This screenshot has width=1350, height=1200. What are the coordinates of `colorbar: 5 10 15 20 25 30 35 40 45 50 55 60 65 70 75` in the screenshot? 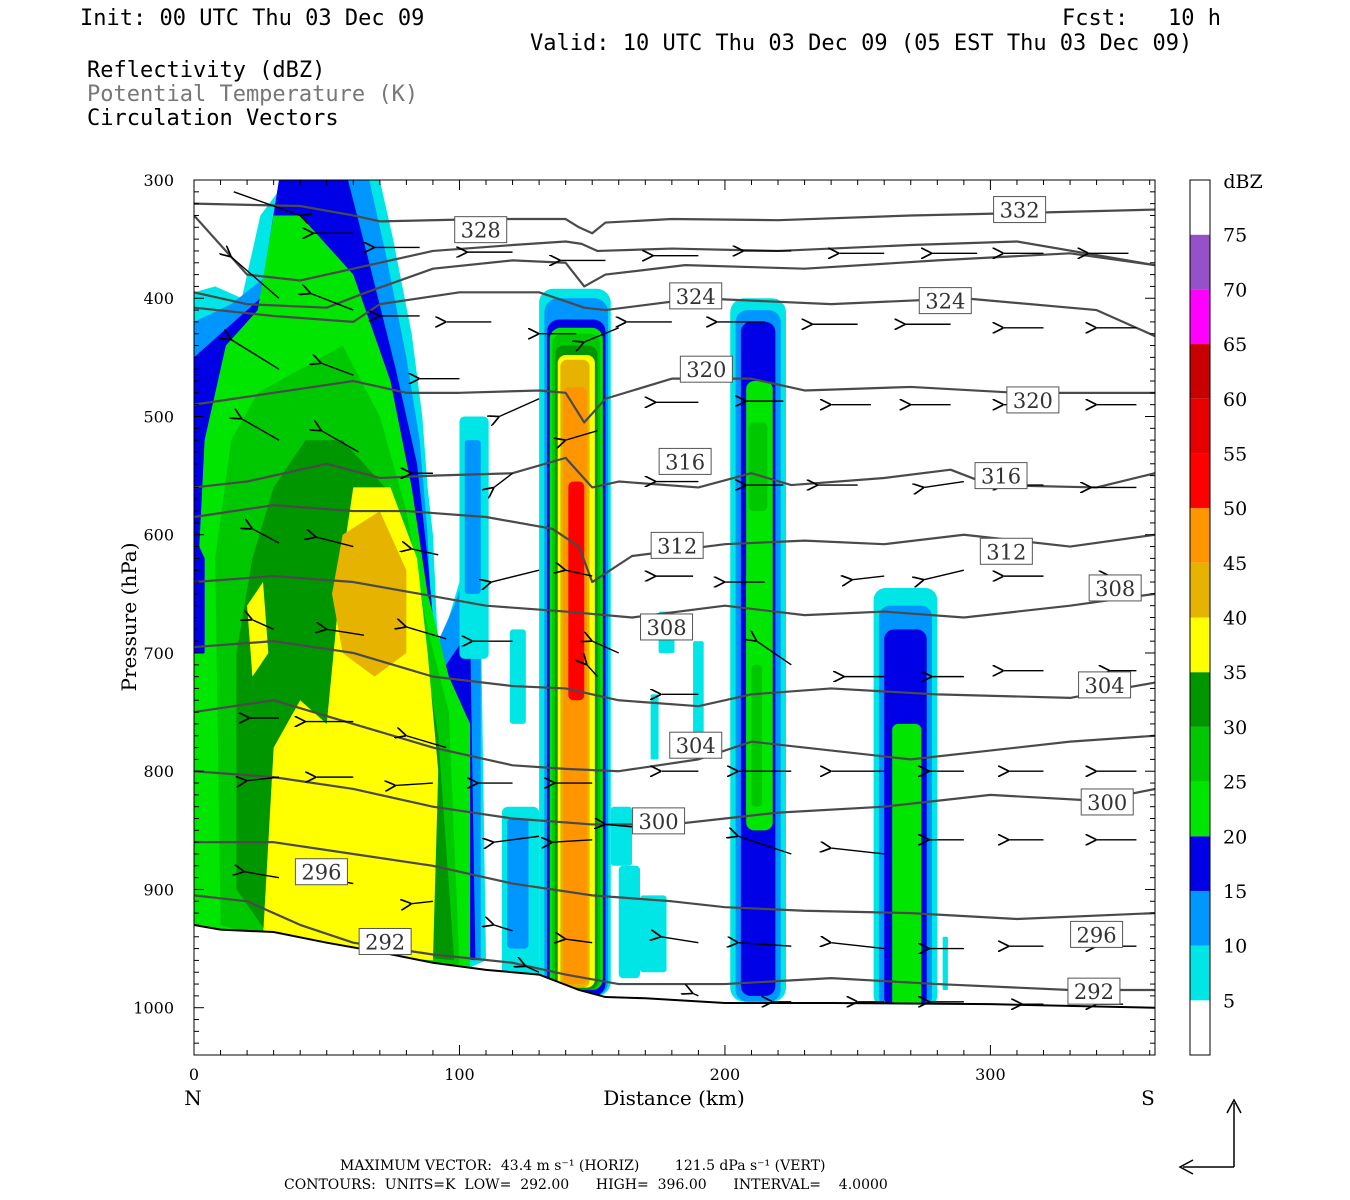 It's located at (1218, 617).